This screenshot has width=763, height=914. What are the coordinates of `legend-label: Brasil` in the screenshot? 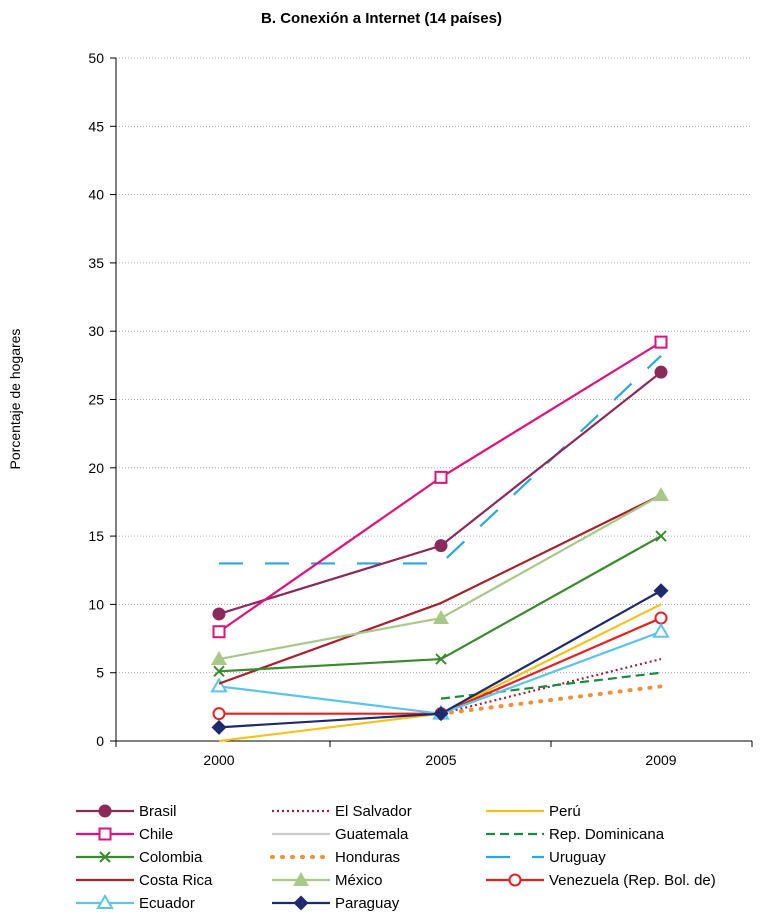 It's located at (158, 811).